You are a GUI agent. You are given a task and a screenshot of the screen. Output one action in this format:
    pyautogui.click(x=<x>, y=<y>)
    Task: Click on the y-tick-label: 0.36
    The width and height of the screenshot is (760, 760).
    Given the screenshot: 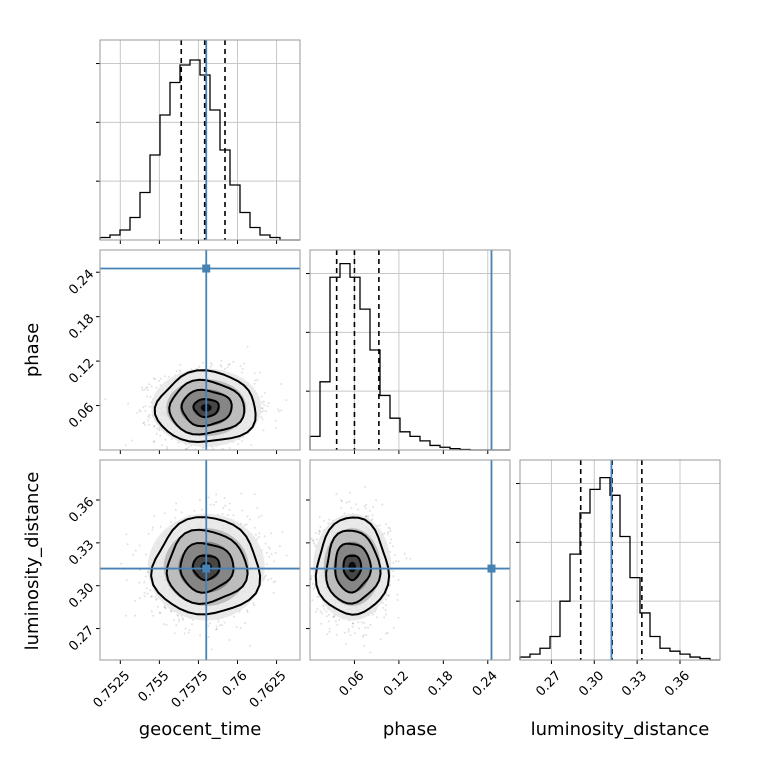 What is the action you would take?
    pyautogui.click(x=81, y=510)
    